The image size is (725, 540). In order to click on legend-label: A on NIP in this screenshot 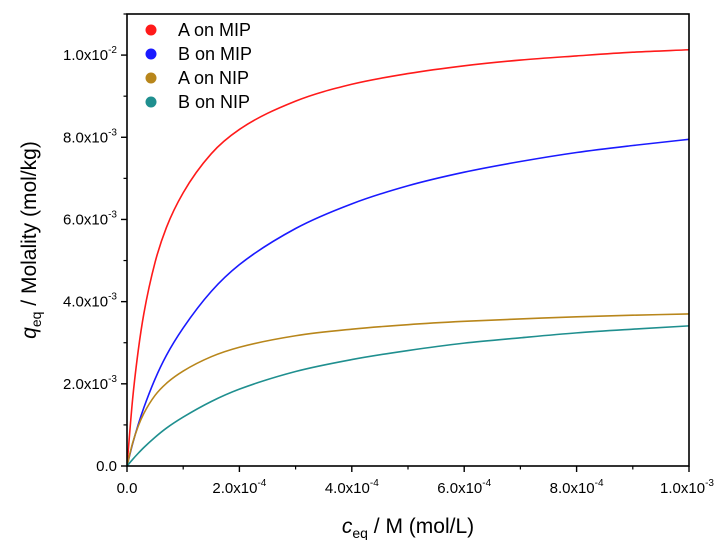, I will do `click(213, 78)`.